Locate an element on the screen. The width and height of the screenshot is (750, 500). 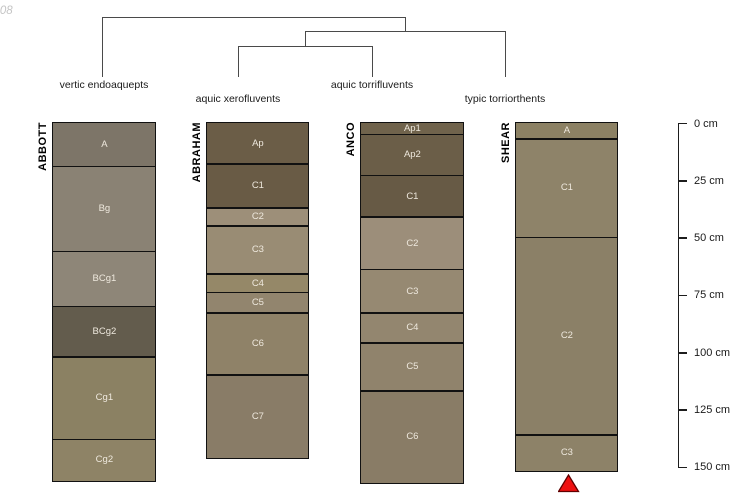
horizon-anco-c6: C6 is located at coordinates (412, 437).